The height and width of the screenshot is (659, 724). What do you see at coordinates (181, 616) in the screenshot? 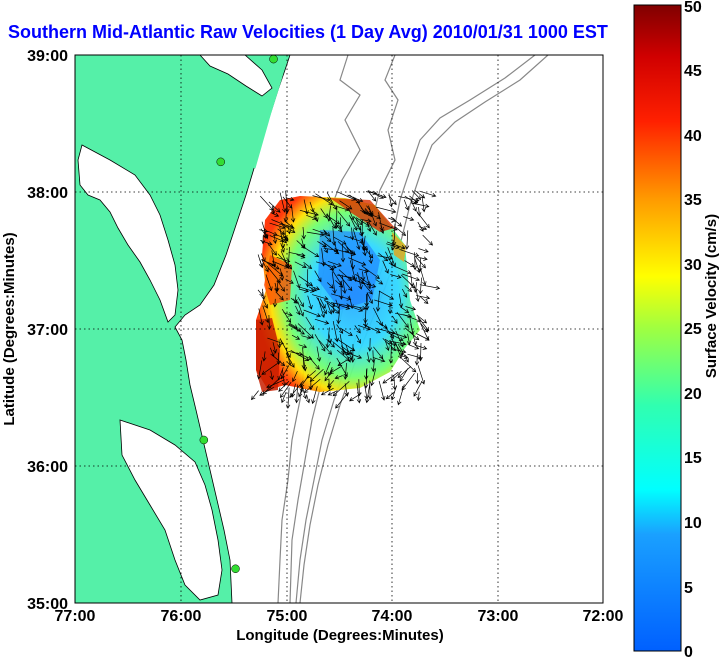
I see `x-tick-label: 76:00` at bounding box center [181, 616].